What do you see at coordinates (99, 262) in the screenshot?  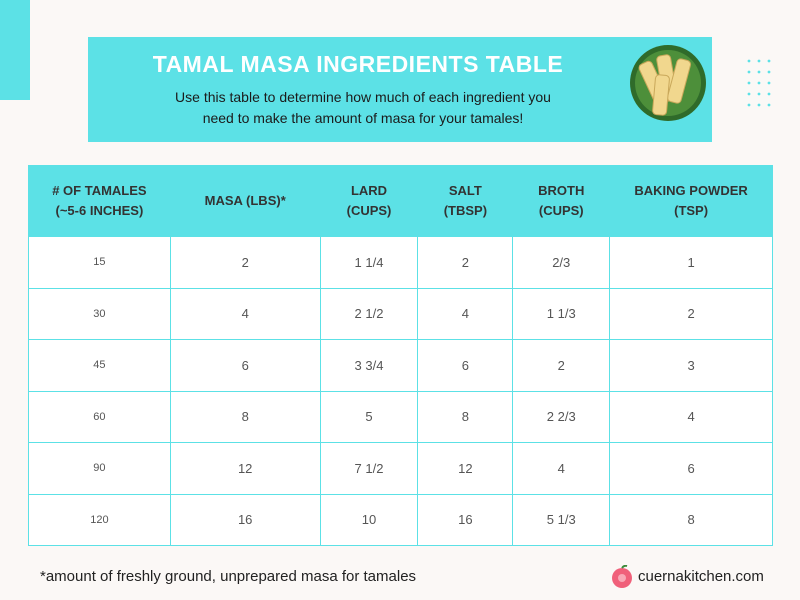 I see `table-cell: 15` at bounding box center [99, 262].